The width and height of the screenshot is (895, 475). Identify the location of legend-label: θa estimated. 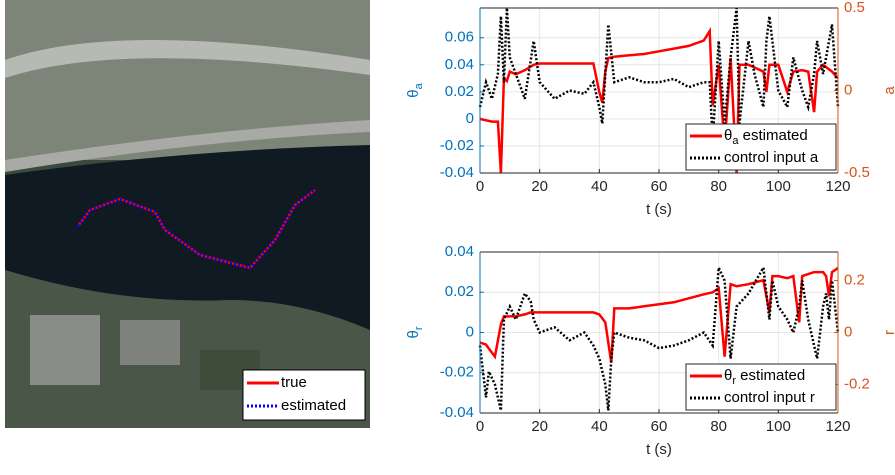
(766, 137).